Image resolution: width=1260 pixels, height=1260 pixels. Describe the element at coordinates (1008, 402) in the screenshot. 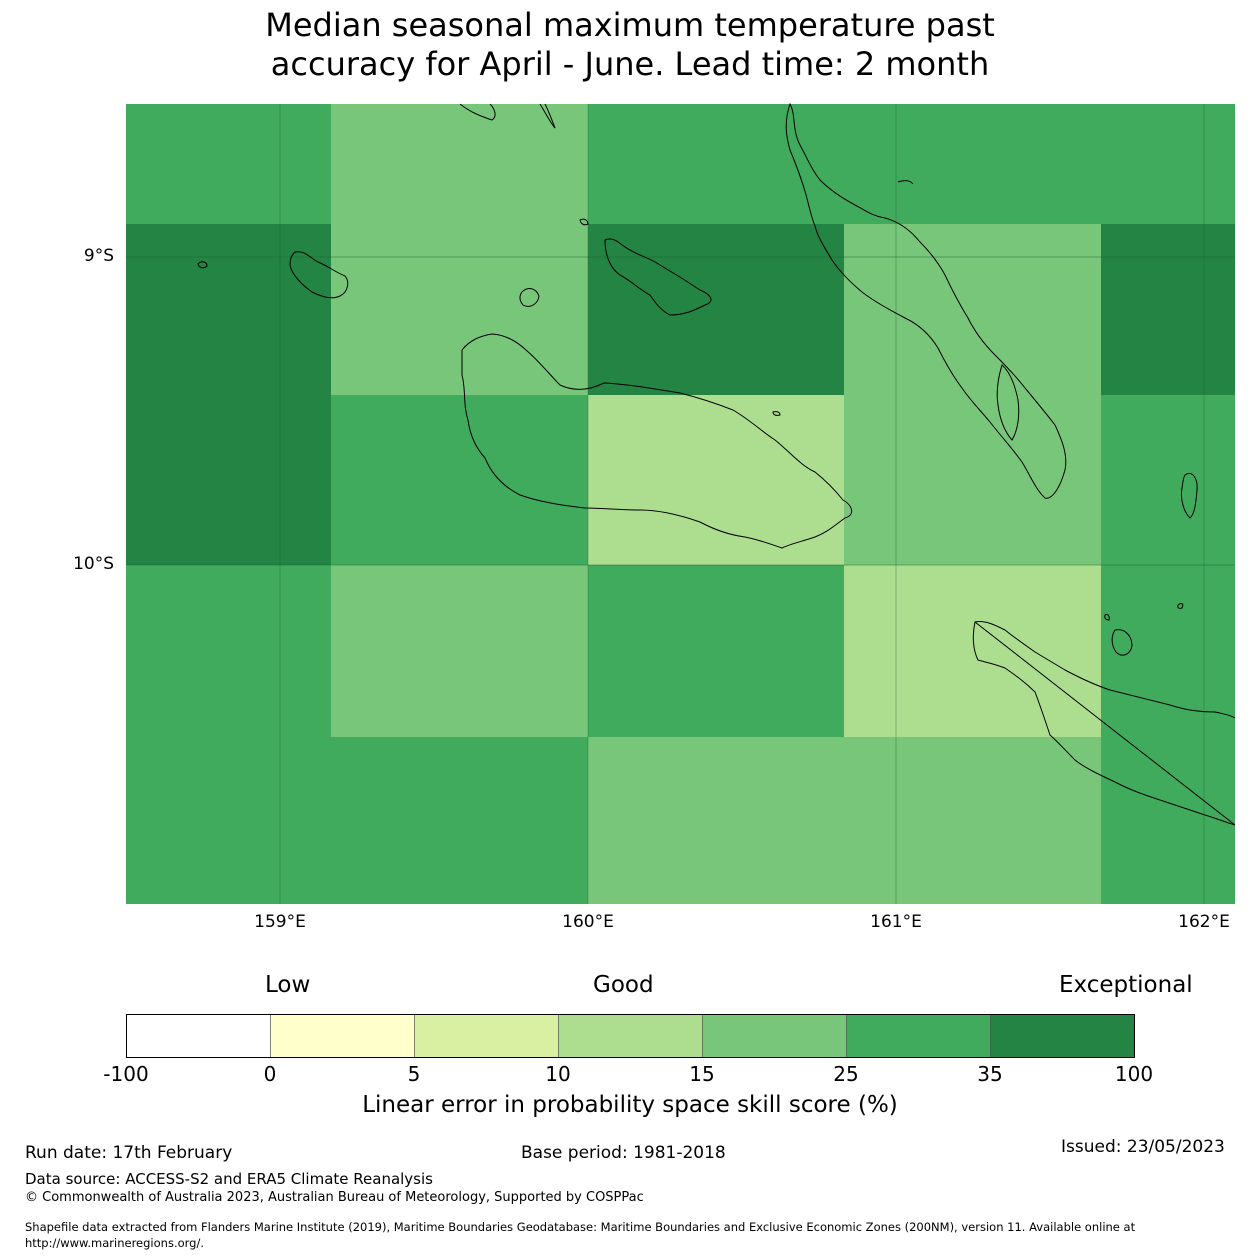

I see `coastline-small-malaita` at that location.